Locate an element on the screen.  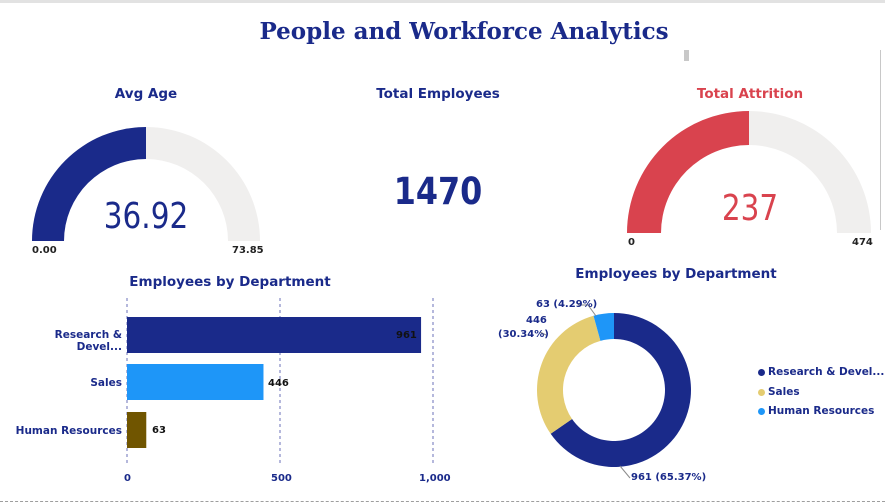
total-attrition-value: 237 is located at coordinates (750, 208).